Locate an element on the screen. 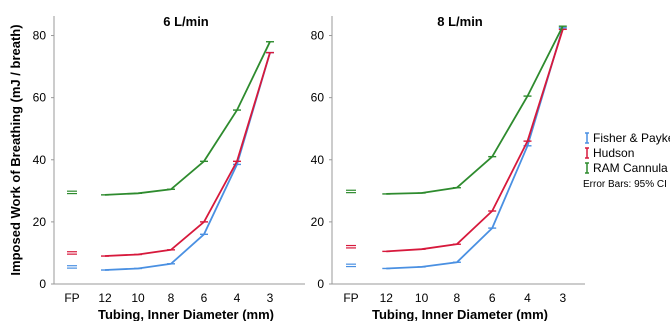 The height and width of the screenshot is (321, 670). fisher-paykel-legend-label: Fisher & Paykel is located at coordinates (631, 138).